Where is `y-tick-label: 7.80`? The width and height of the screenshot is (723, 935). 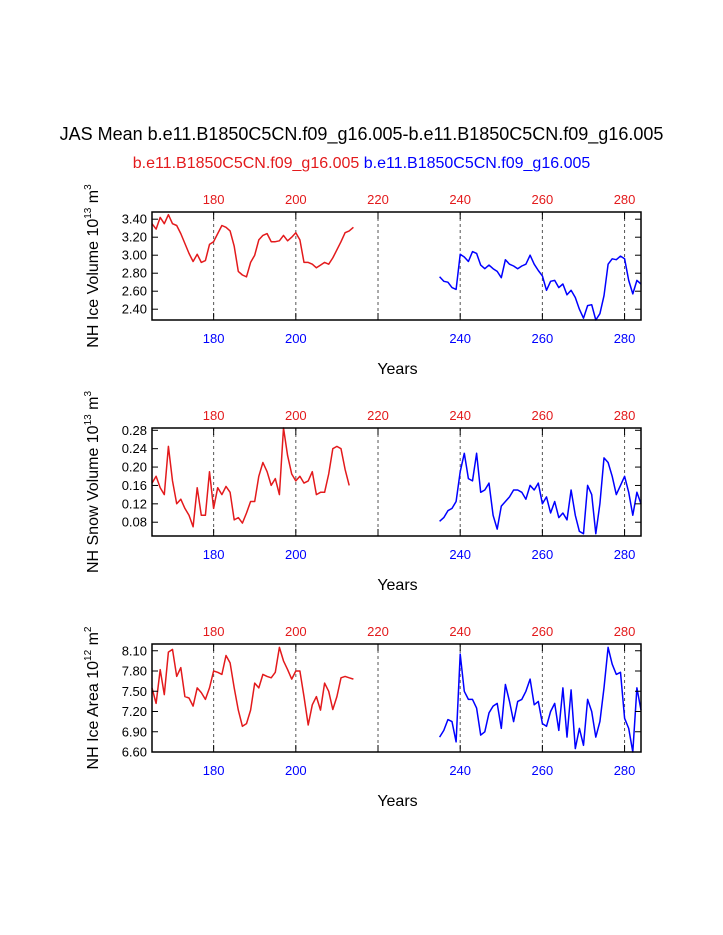 y-tick-label: 7.80 is located at coordinates (134, 671).